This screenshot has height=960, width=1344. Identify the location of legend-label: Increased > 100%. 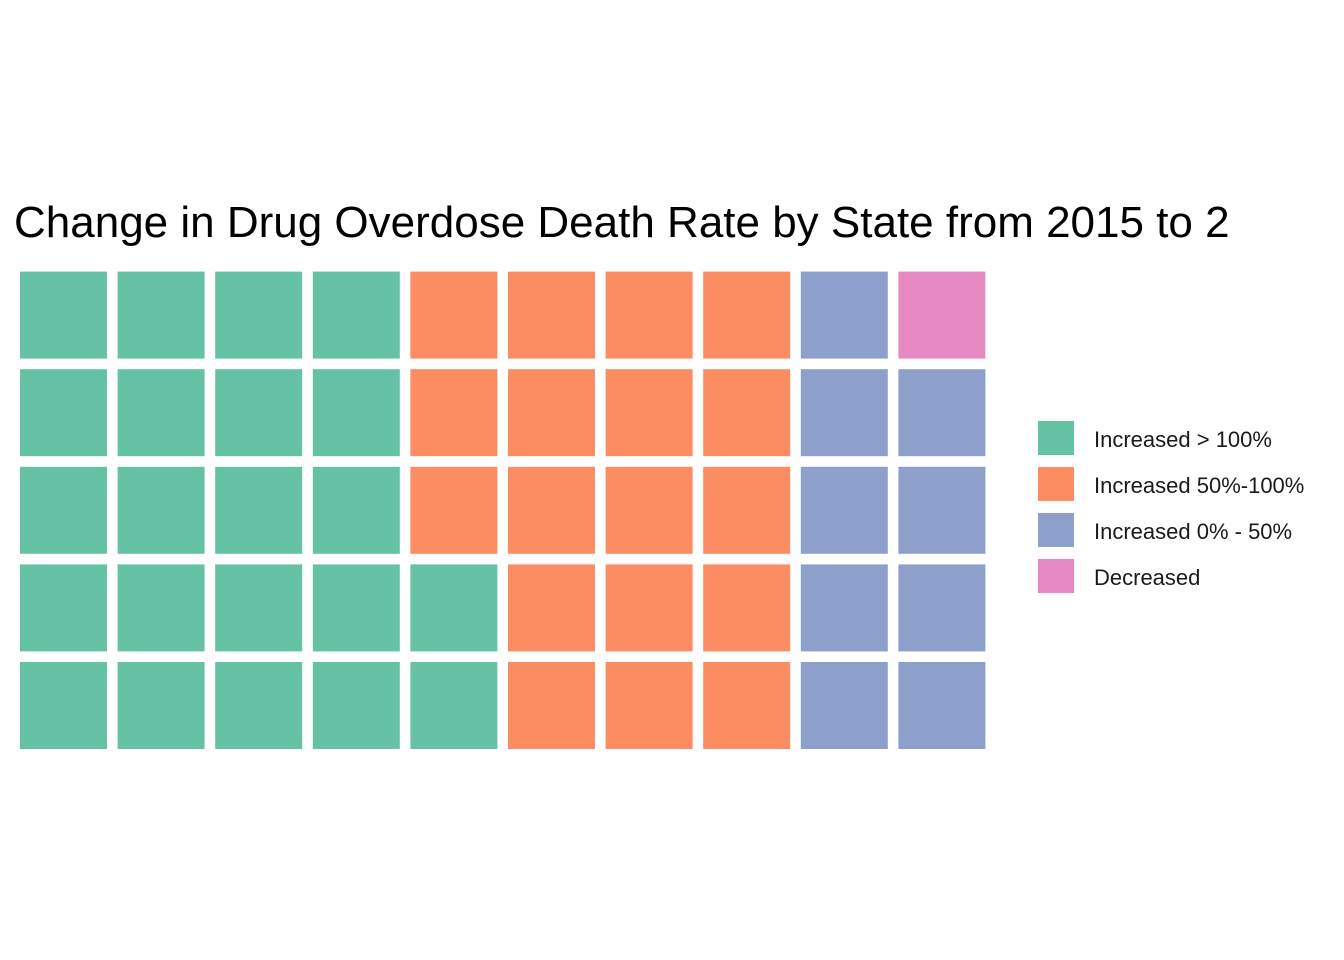
(1183, 439).